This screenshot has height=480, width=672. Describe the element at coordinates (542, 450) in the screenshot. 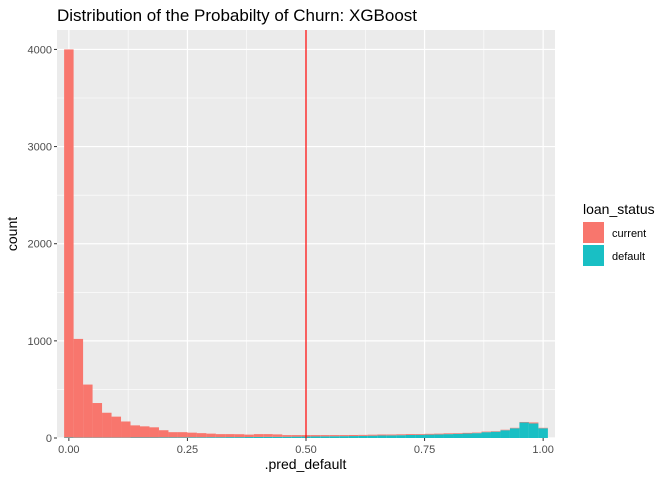

I see `x-tick-label: 1.00` at that location.